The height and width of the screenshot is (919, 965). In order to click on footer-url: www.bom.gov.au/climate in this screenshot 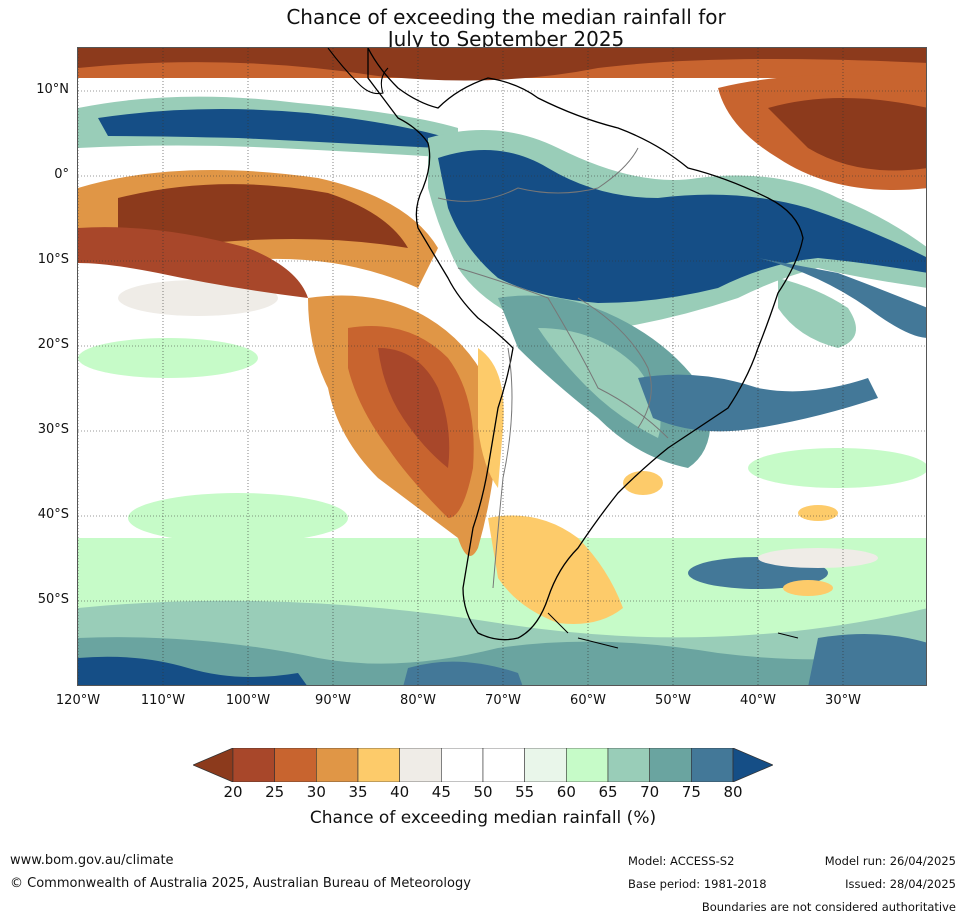, I will do `click(92, 860)`.